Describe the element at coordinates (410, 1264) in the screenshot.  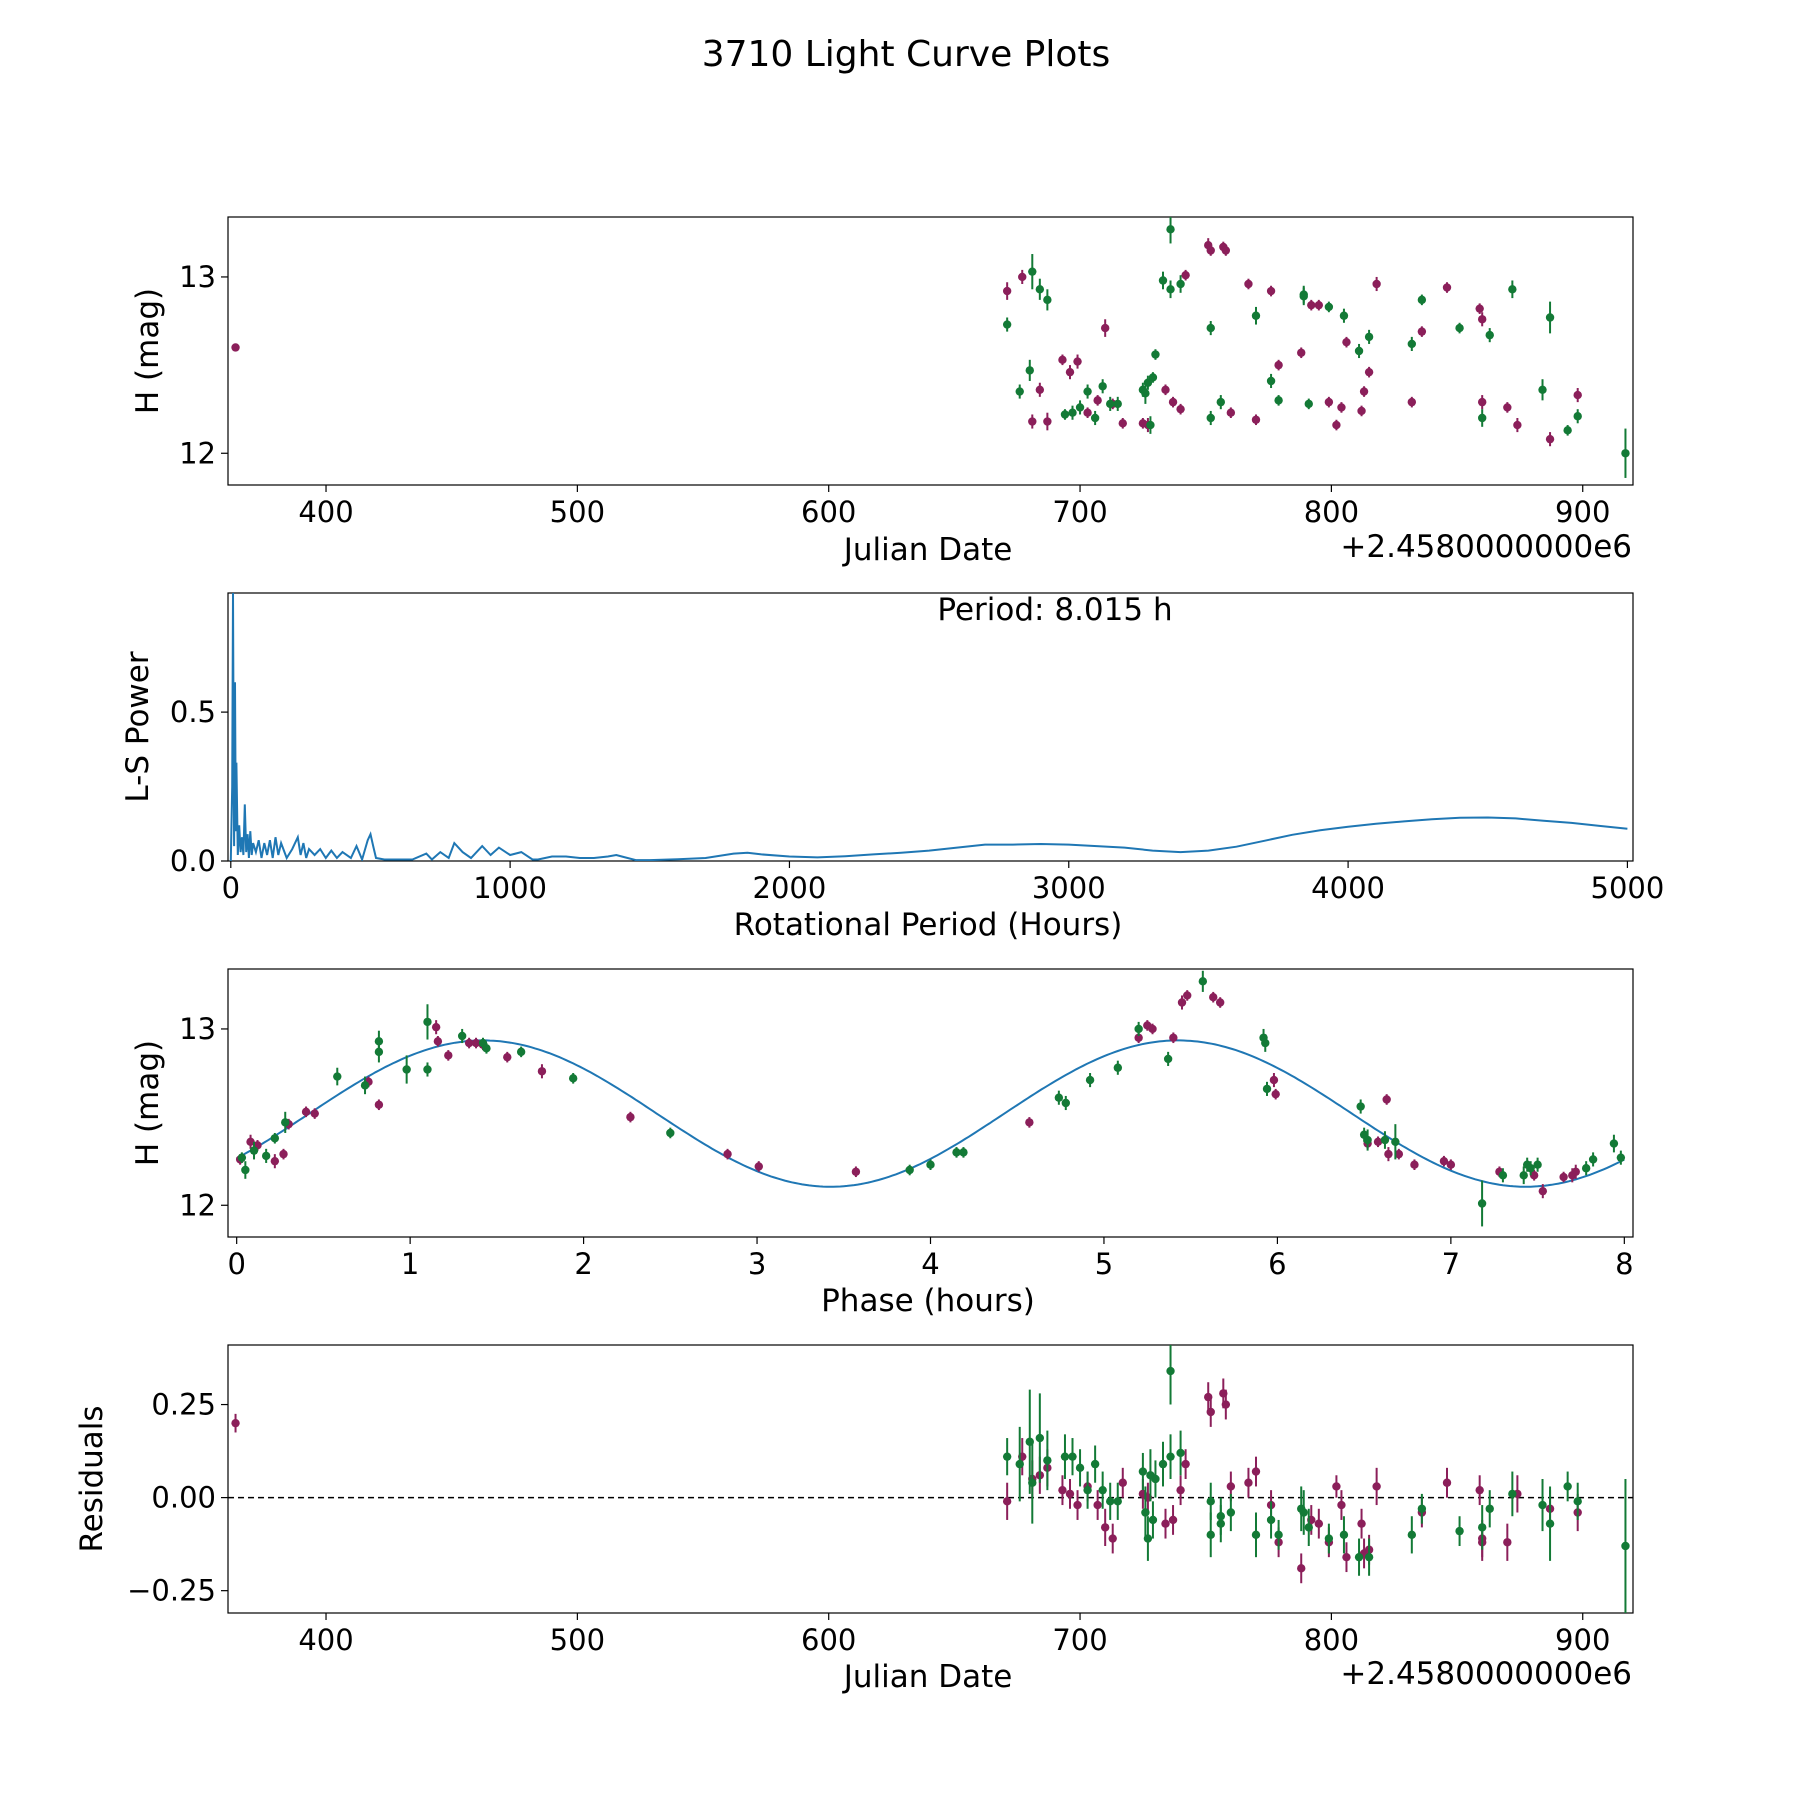
I see `x-tick-label: 1` at that location.